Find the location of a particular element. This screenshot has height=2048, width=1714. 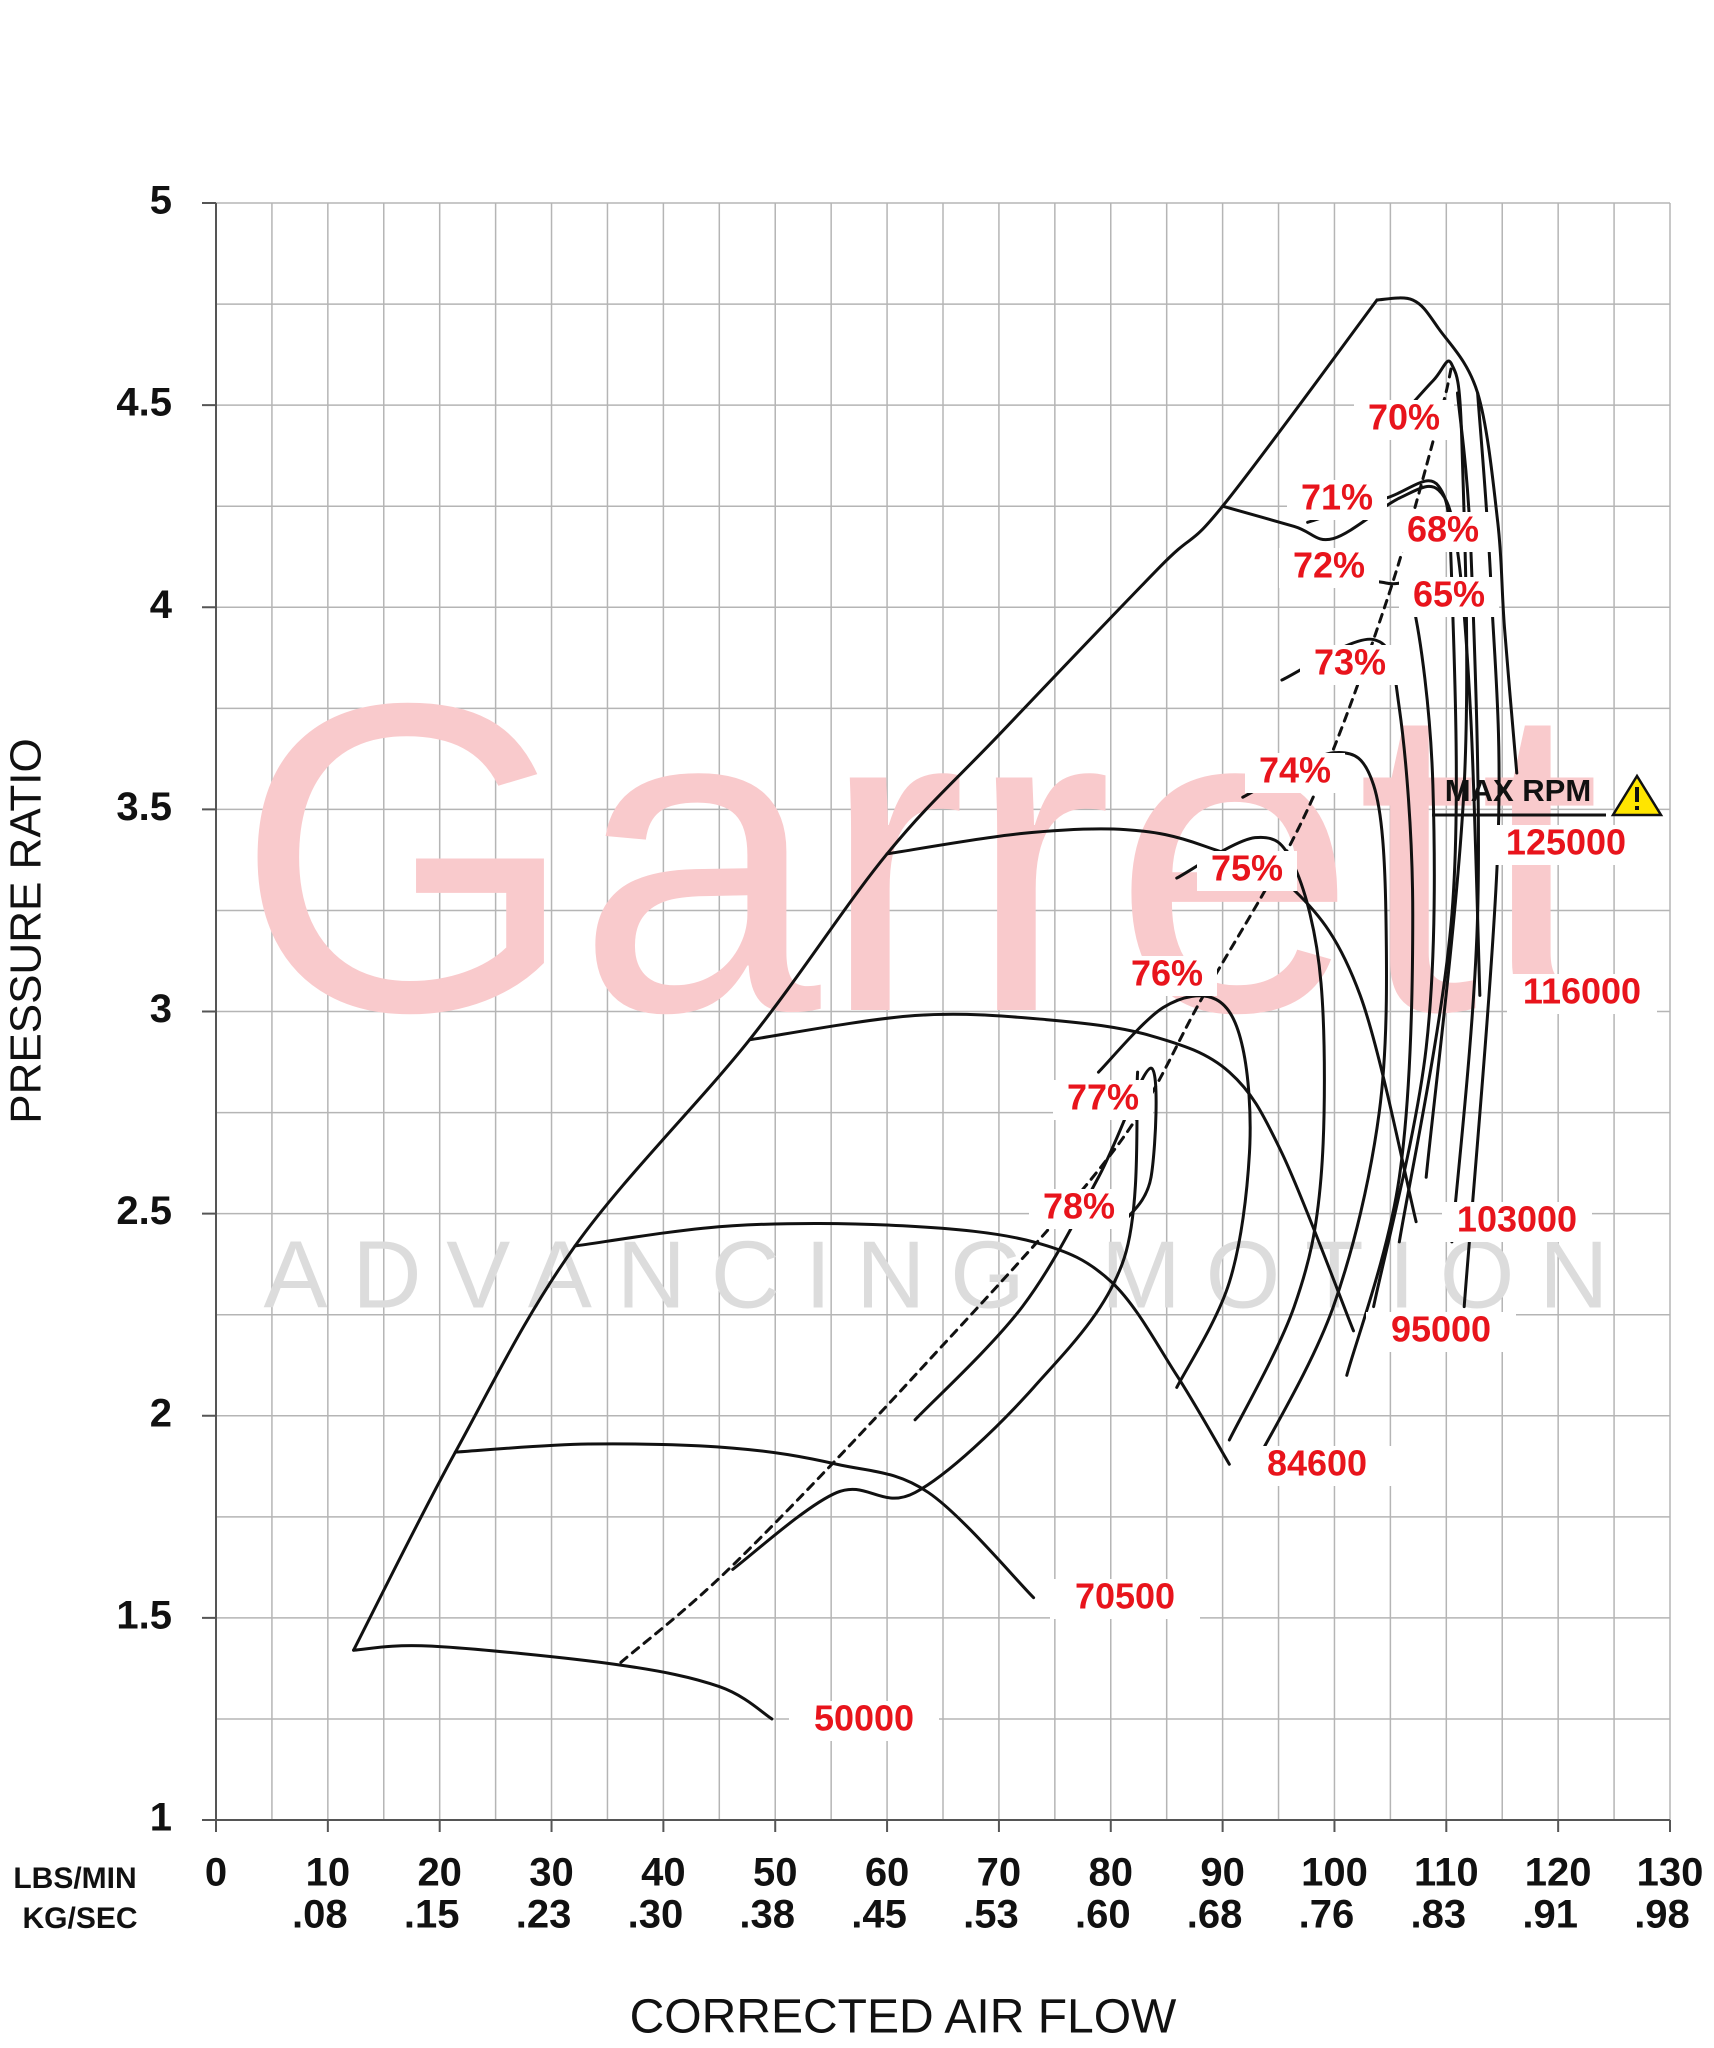

x2-tick-label: .45 is located at coordinates (879, 1915).